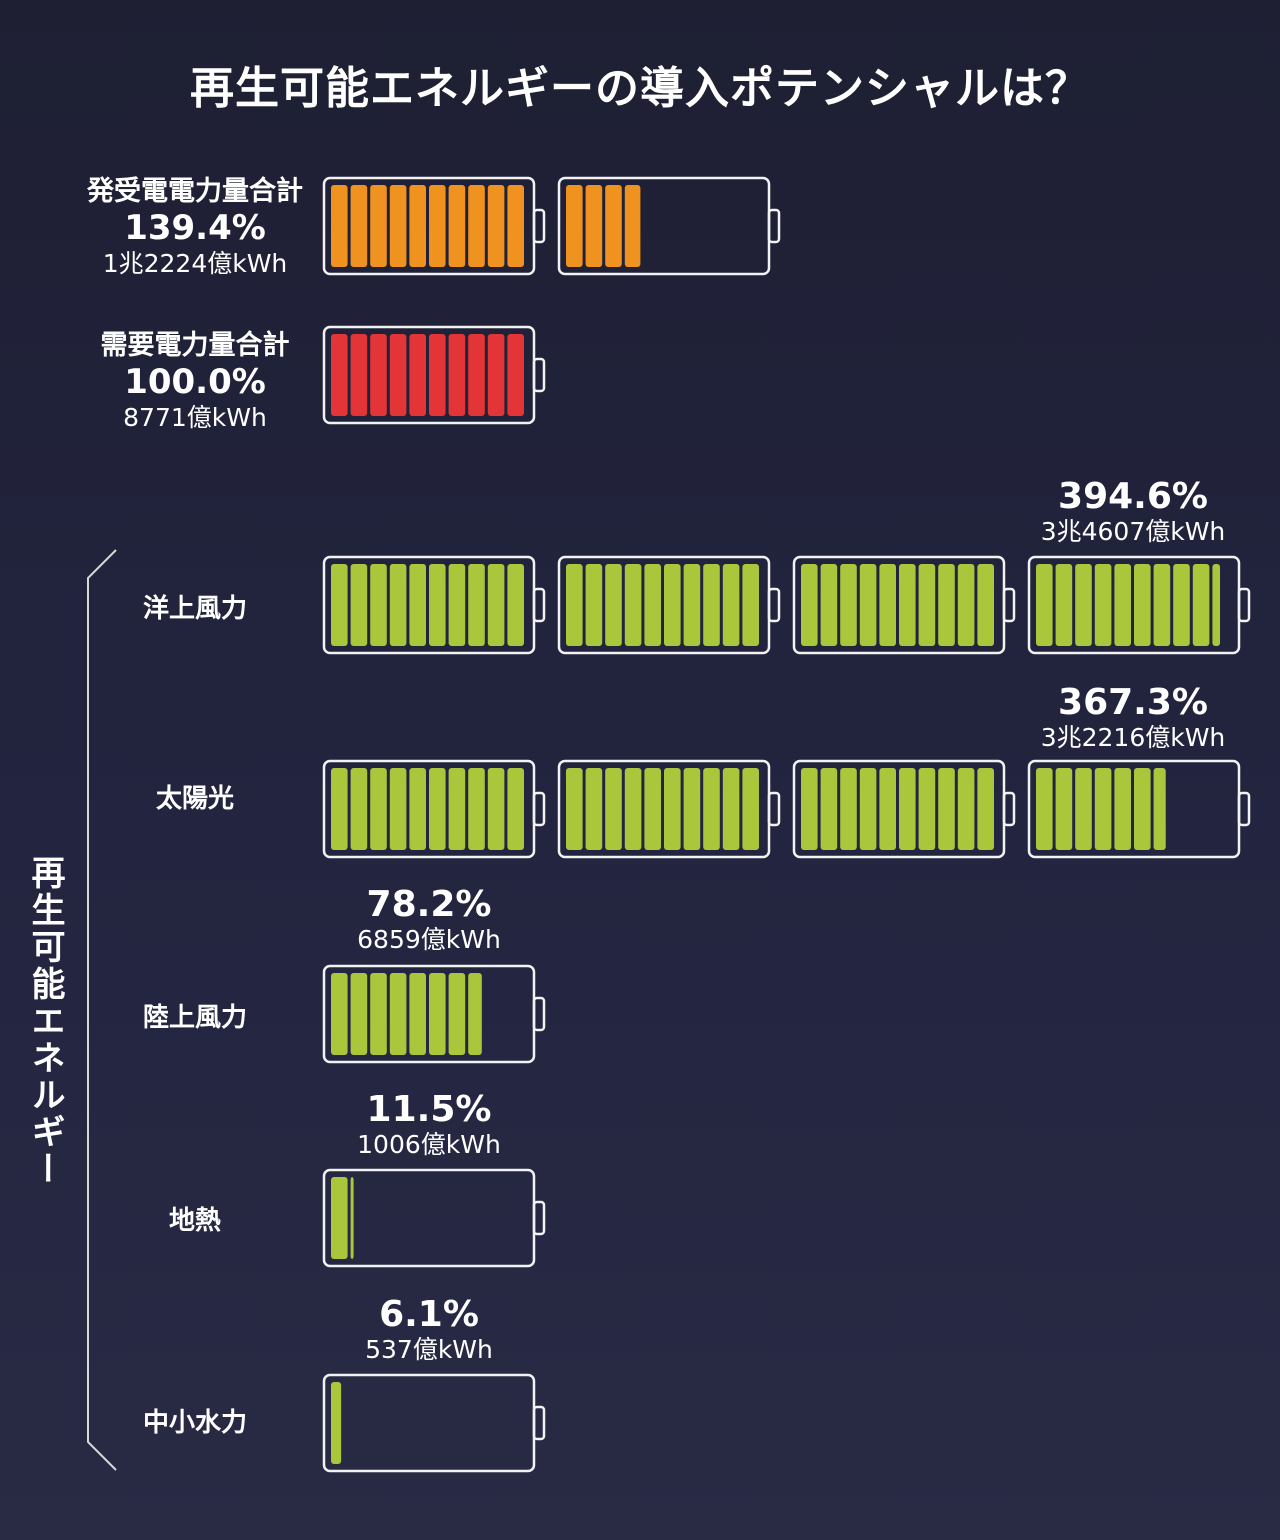 The height and width of the screenshot is (1540, 1280). I want to click on group-label: 再生可能エネルギー, so click(45, 1021).